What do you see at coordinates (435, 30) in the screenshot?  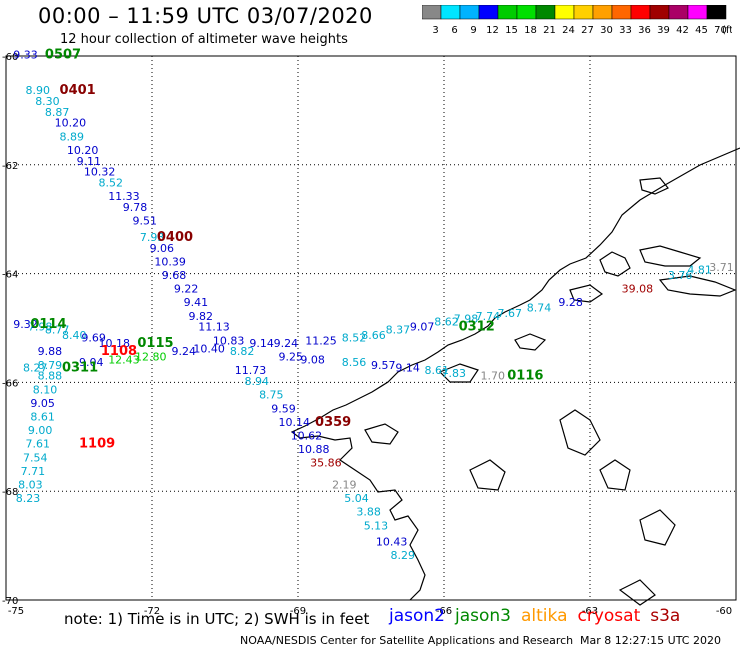 I see `legend-label: 3` at bounding box center [435, 30].